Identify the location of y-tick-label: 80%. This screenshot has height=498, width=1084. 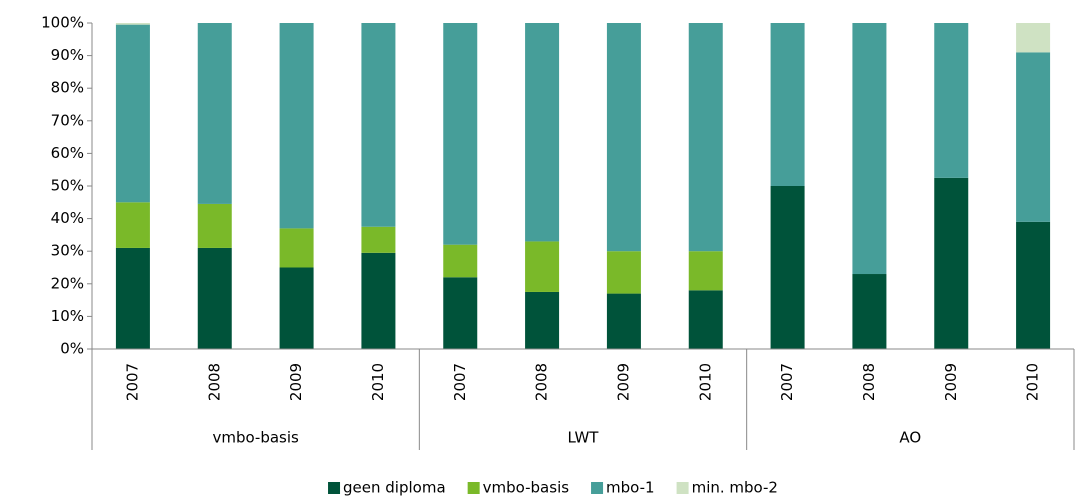
(67, 88).